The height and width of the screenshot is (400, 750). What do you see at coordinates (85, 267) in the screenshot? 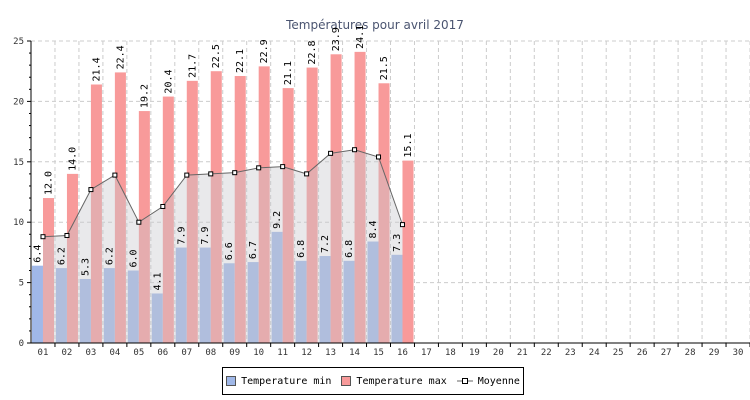
I see `data-label-min: 5.3` at bounding box center [85, 267].